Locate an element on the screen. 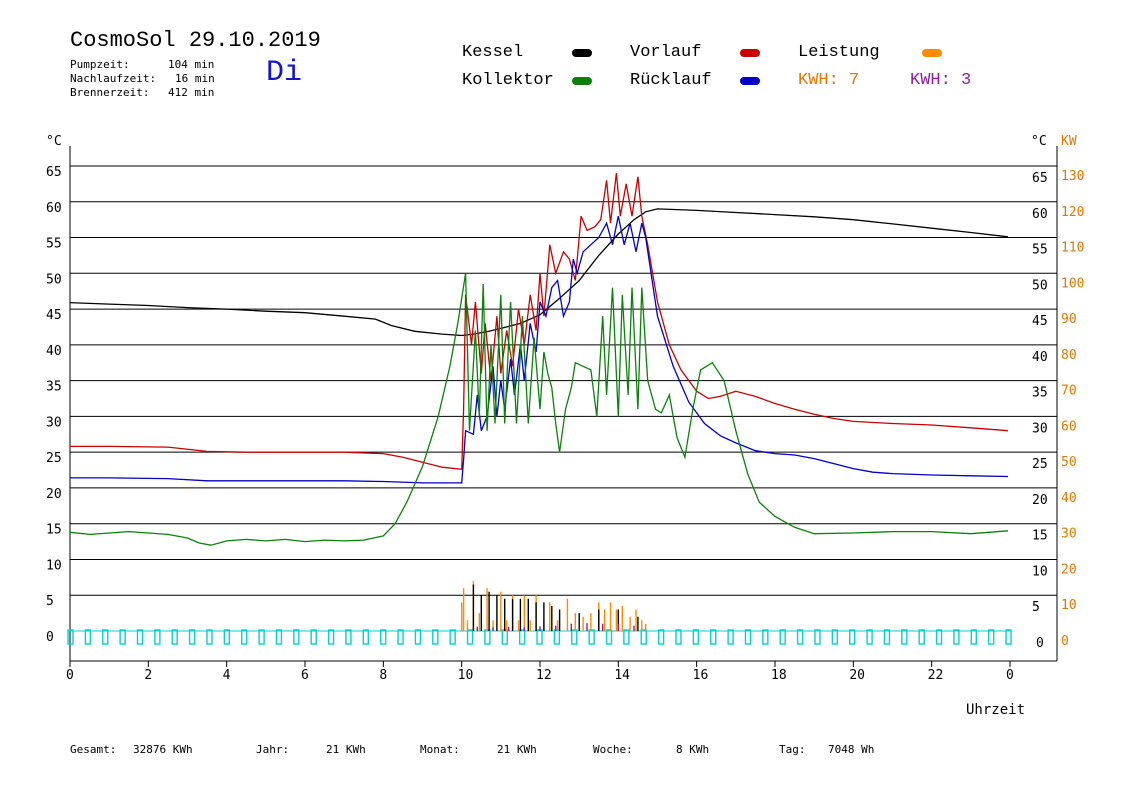 The width and height of the screenshot is (1148, 812). y-tick-right-65: 65 is located at coordinates (1040, 178).